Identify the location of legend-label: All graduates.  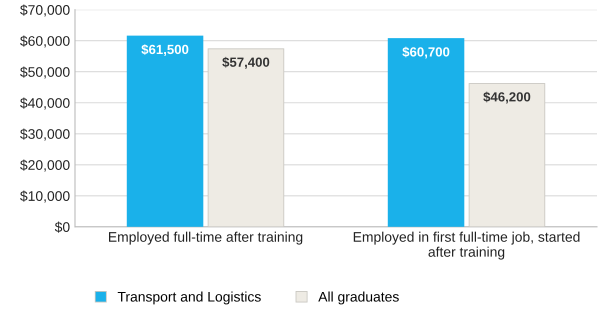
(358, 297).